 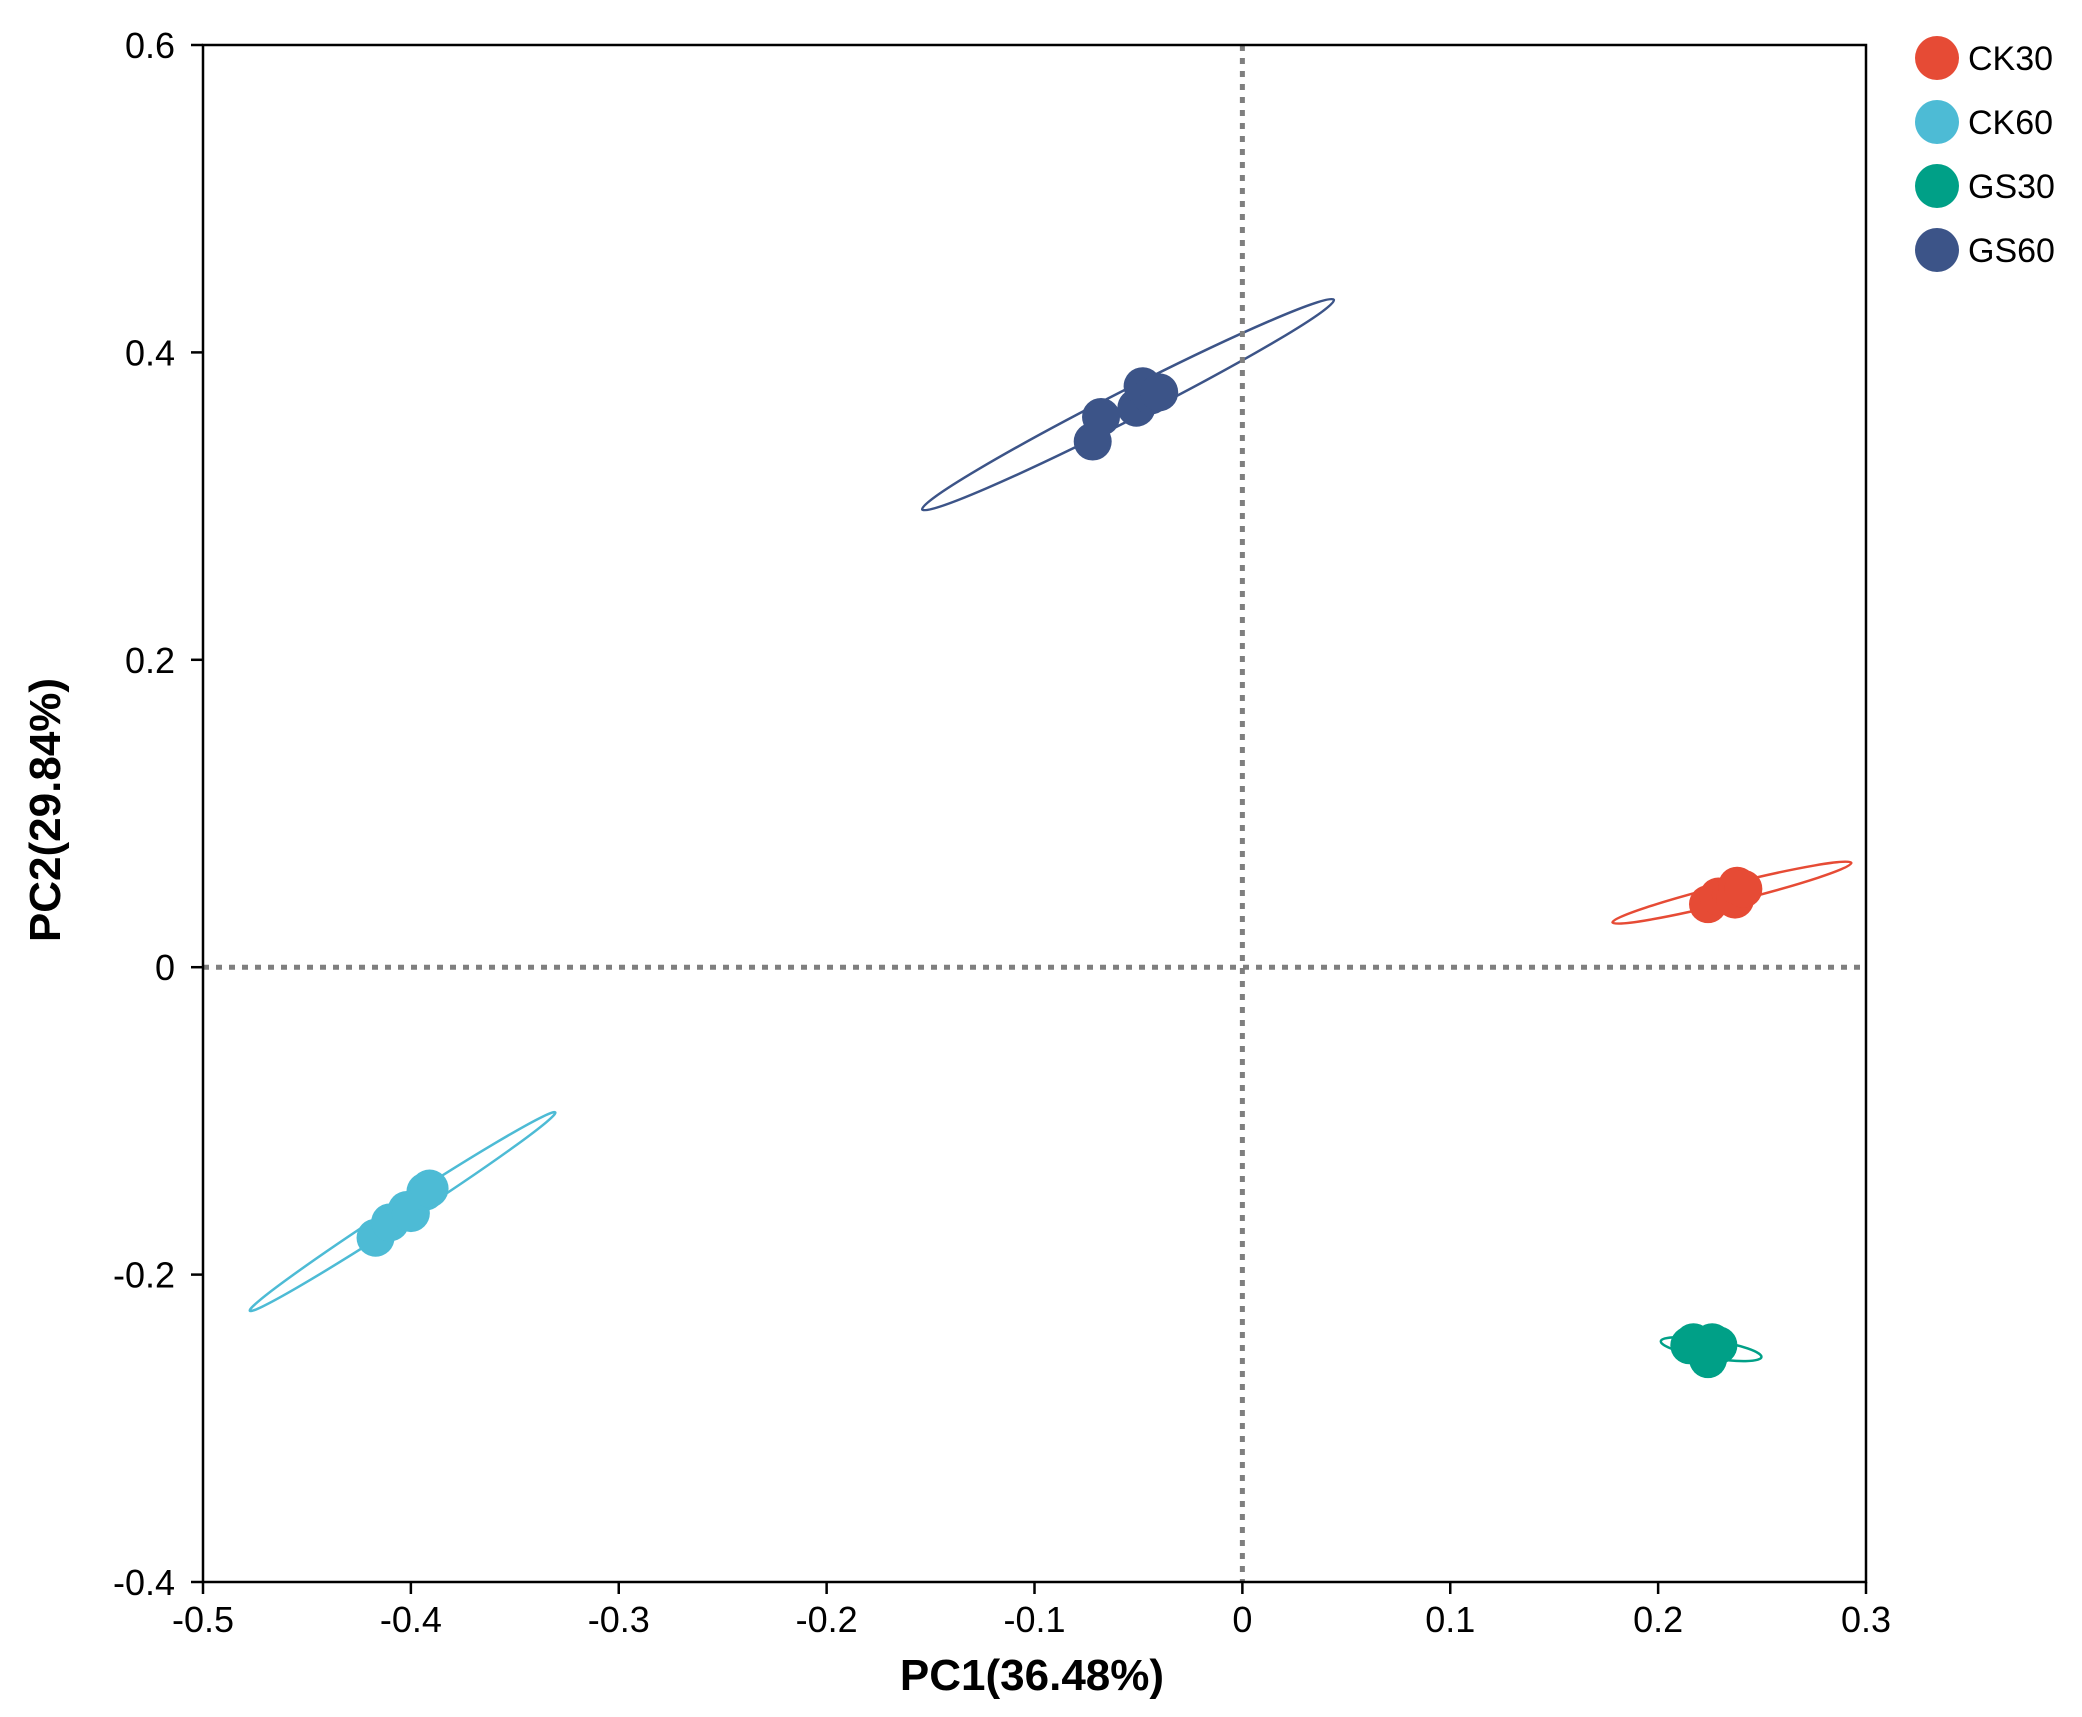 What do you see at coordinates (1032, 1675) in the screenshot?
I see `x-axis-title: PC1(36.48%)` at bounding box center [1032, 1675].